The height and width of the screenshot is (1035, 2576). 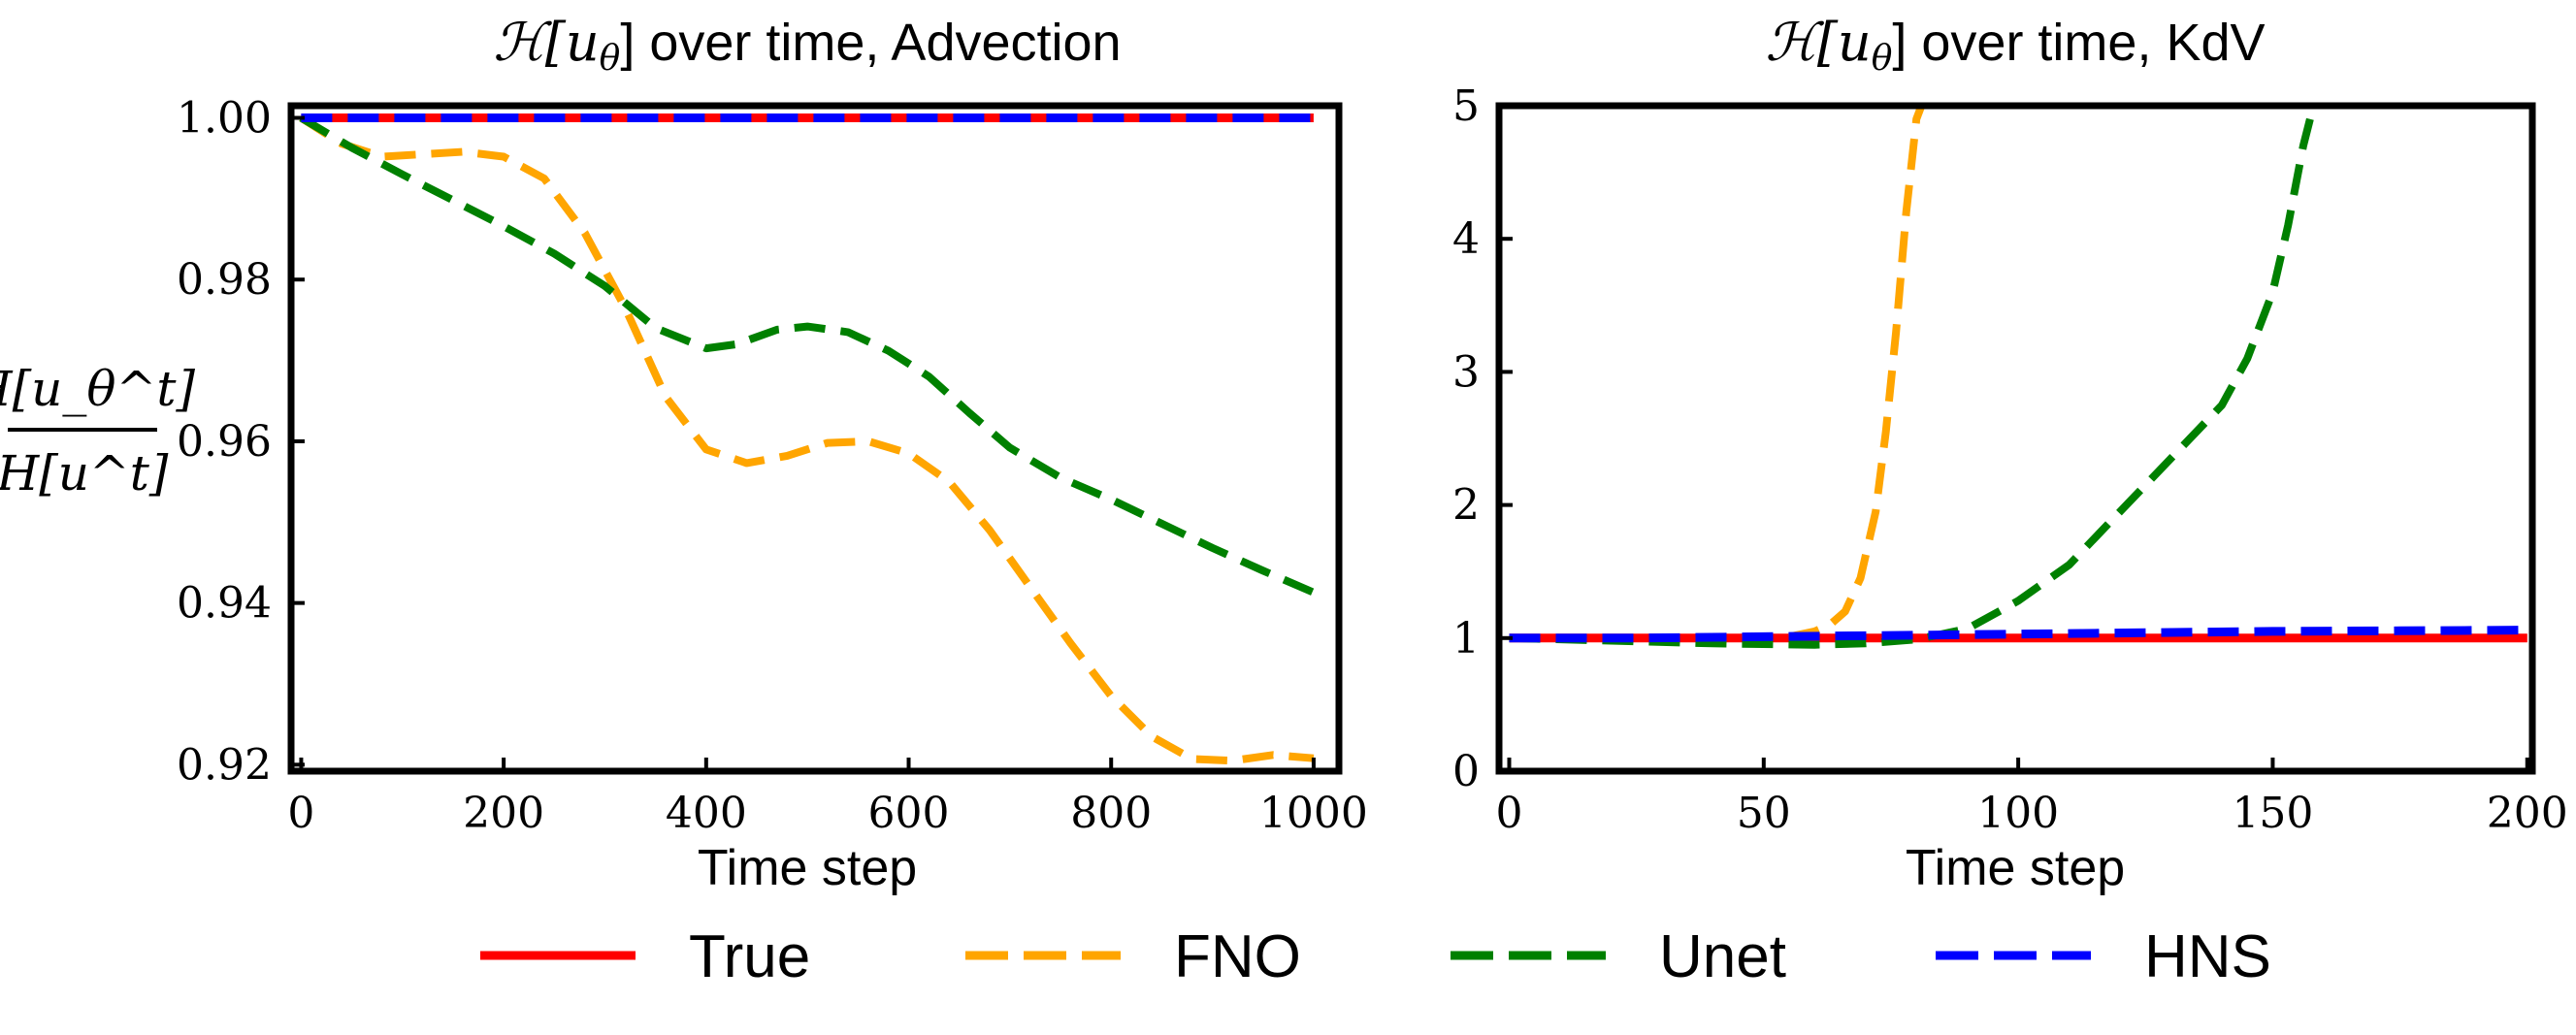 I want to click on kdv-ytick-label: 3, so click(x=1466, y=372).